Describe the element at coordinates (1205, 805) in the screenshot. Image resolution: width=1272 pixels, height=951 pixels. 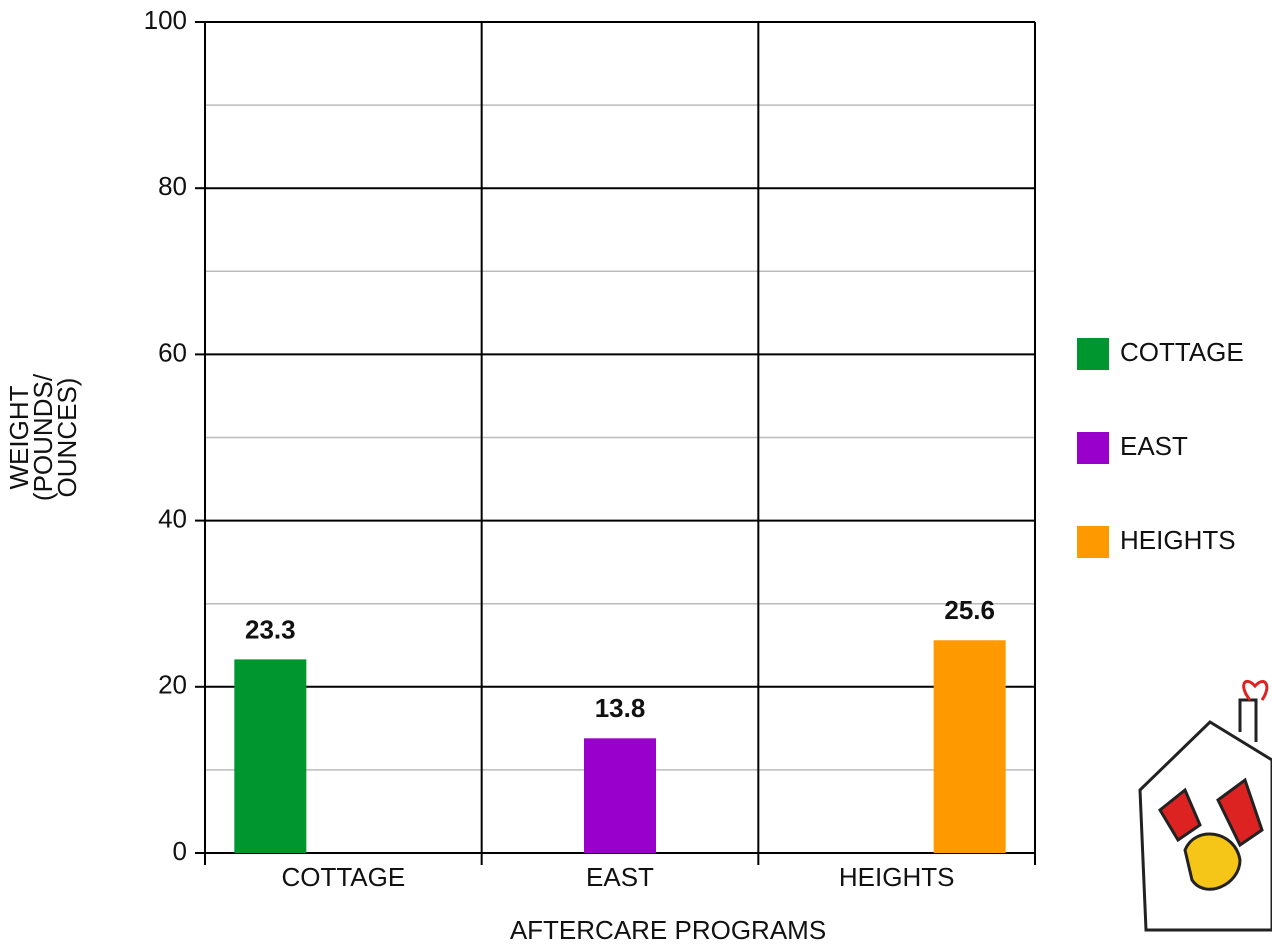
I see `logo` at that location.